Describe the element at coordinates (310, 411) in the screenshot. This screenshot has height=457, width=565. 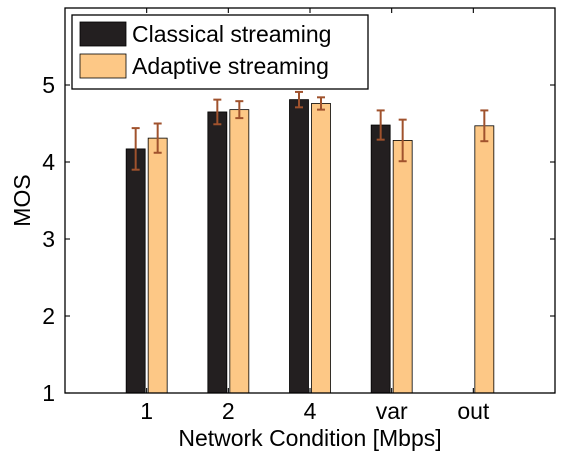
I see `x-tick-label-4: 4` at that location.